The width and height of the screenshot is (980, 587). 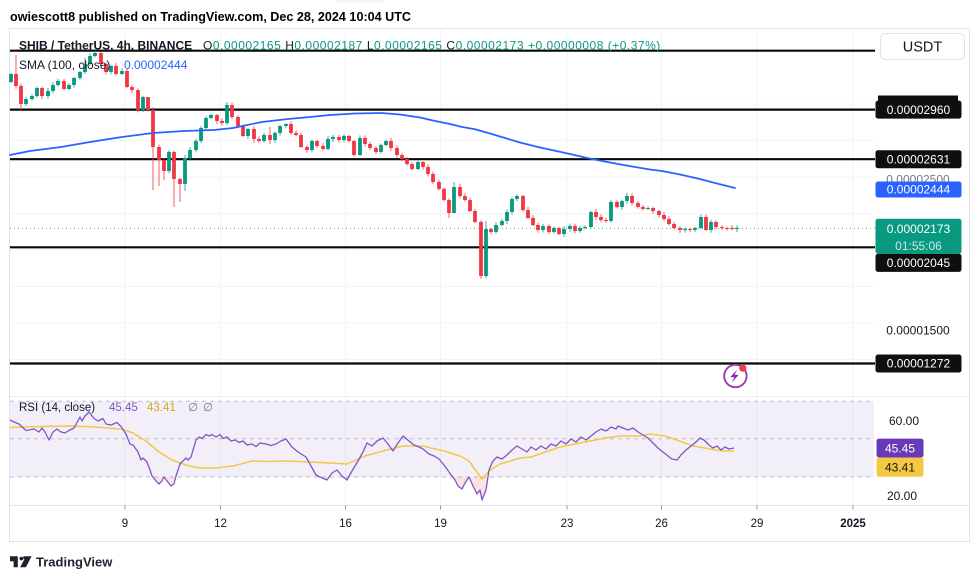 What do you see at coordinates (919, 263) in the screenshot?
I see `svg-text: 0.00002045` at bounding box center [919, 263].